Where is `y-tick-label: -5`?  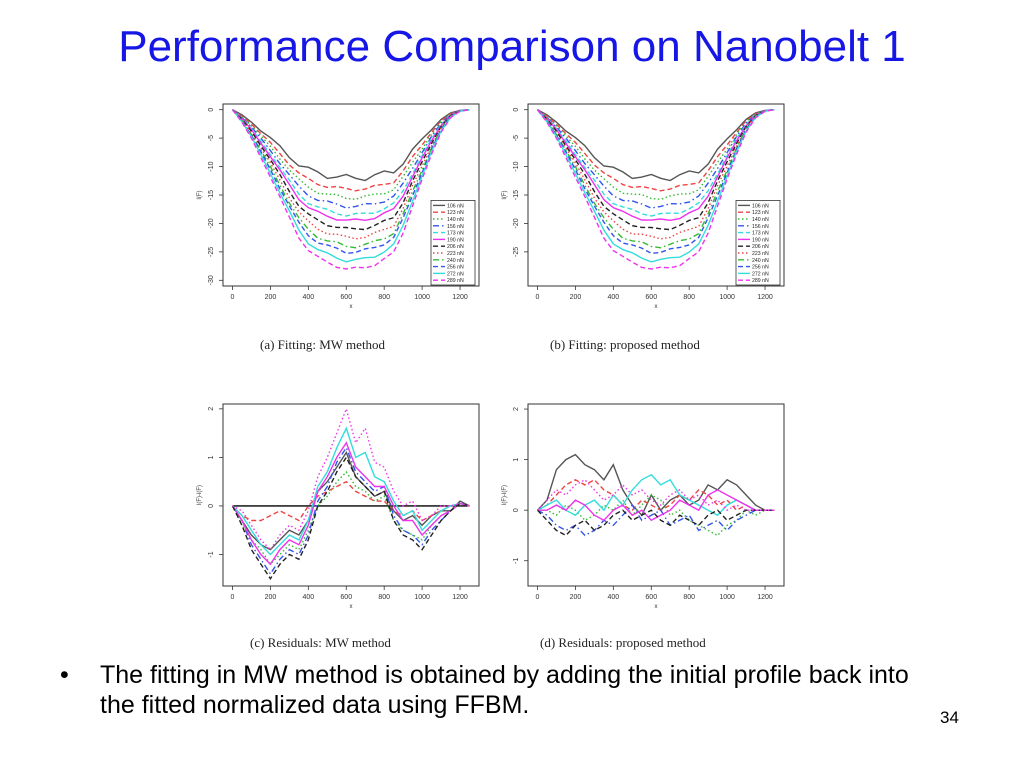 y-tick-label: -5 is located at coordinates (211, 138).